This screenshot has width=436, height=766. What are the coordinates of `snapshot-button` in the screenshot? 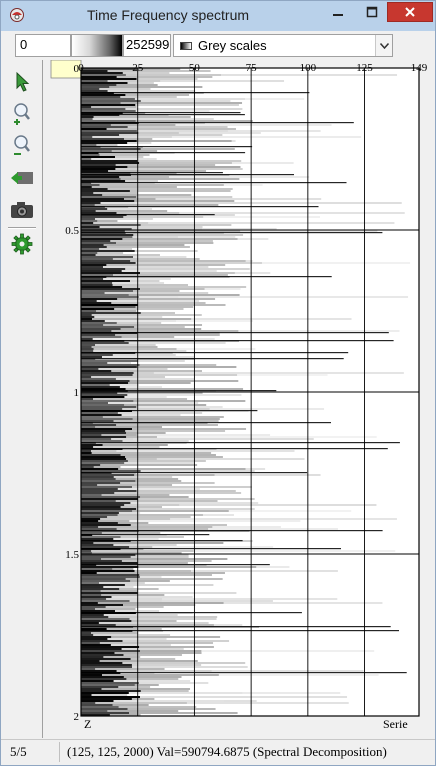 It's located at (22, 210).